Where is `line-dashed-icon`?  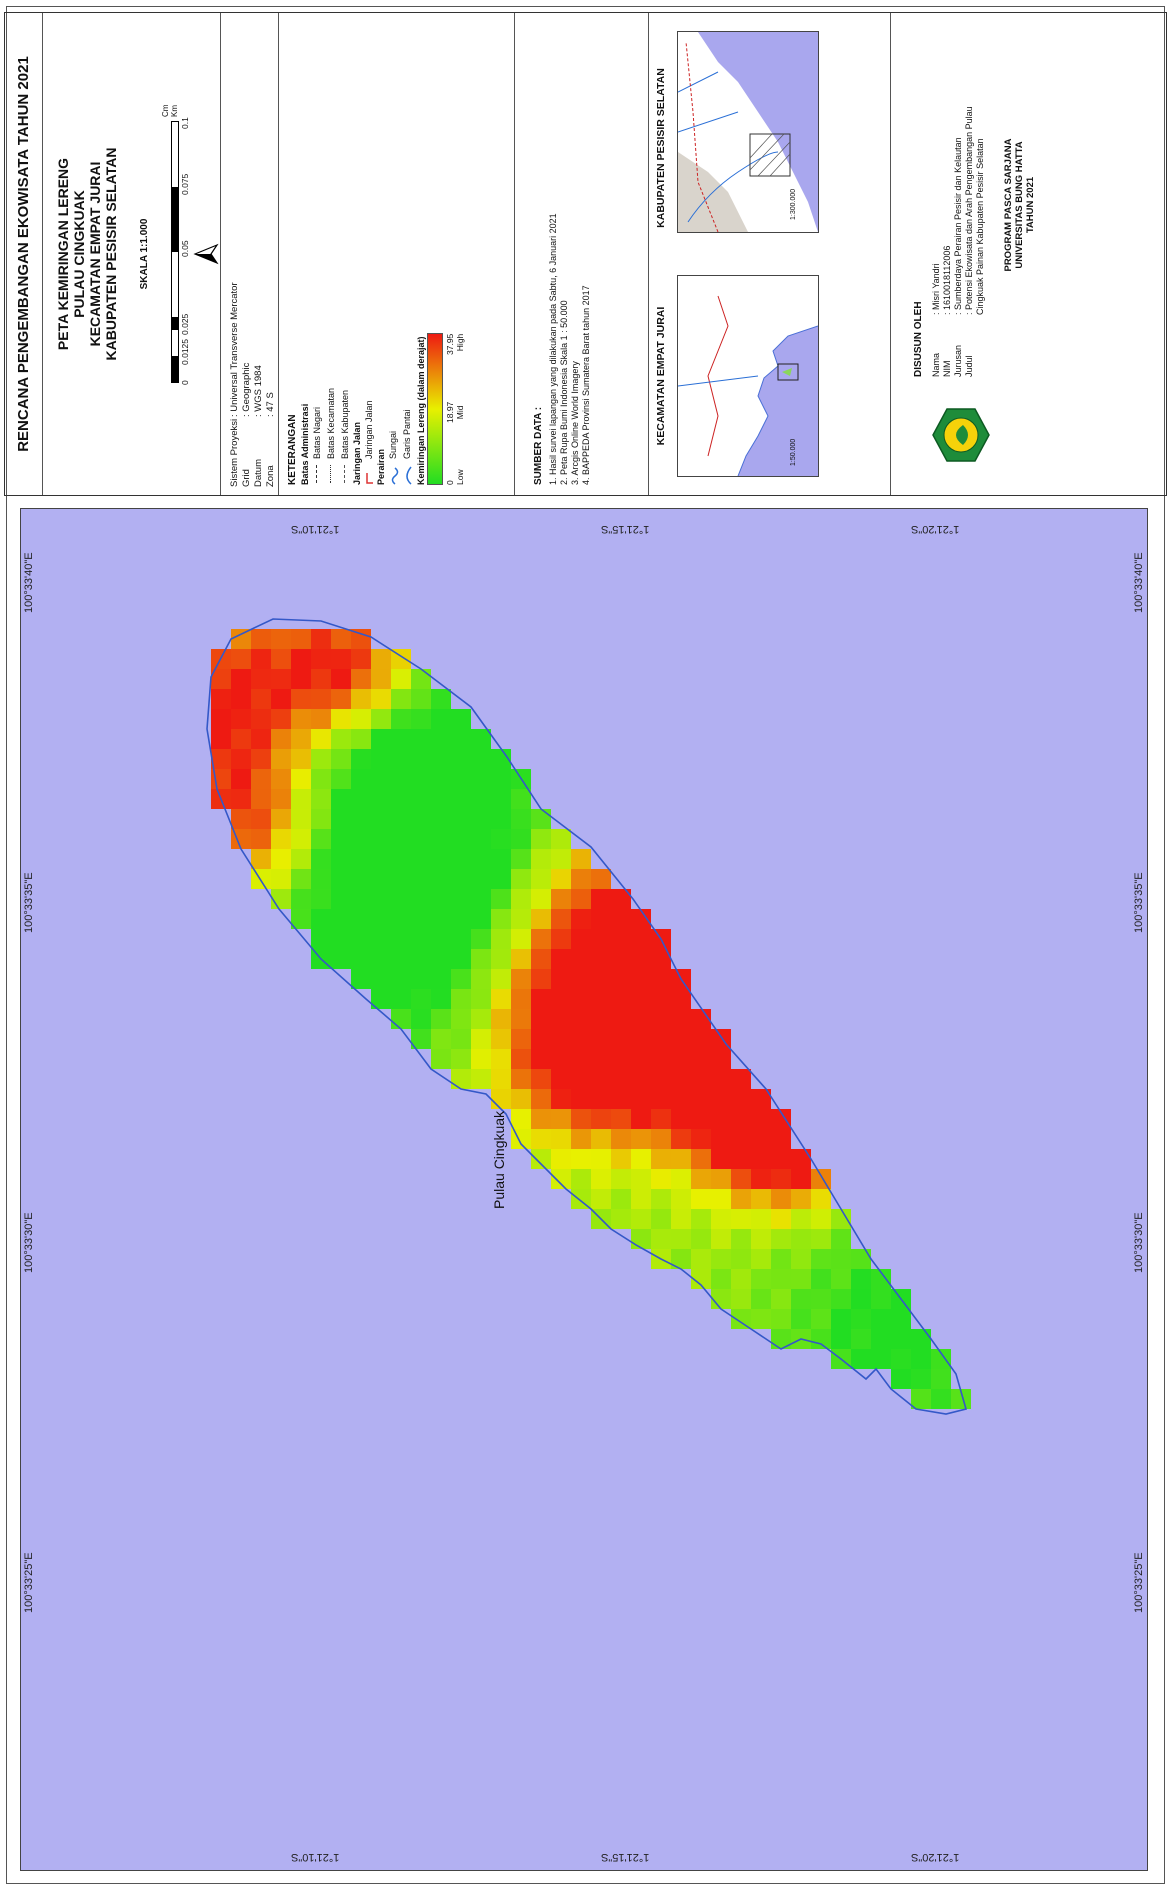 line-dashed-icon is located at coordinates (331, 474).